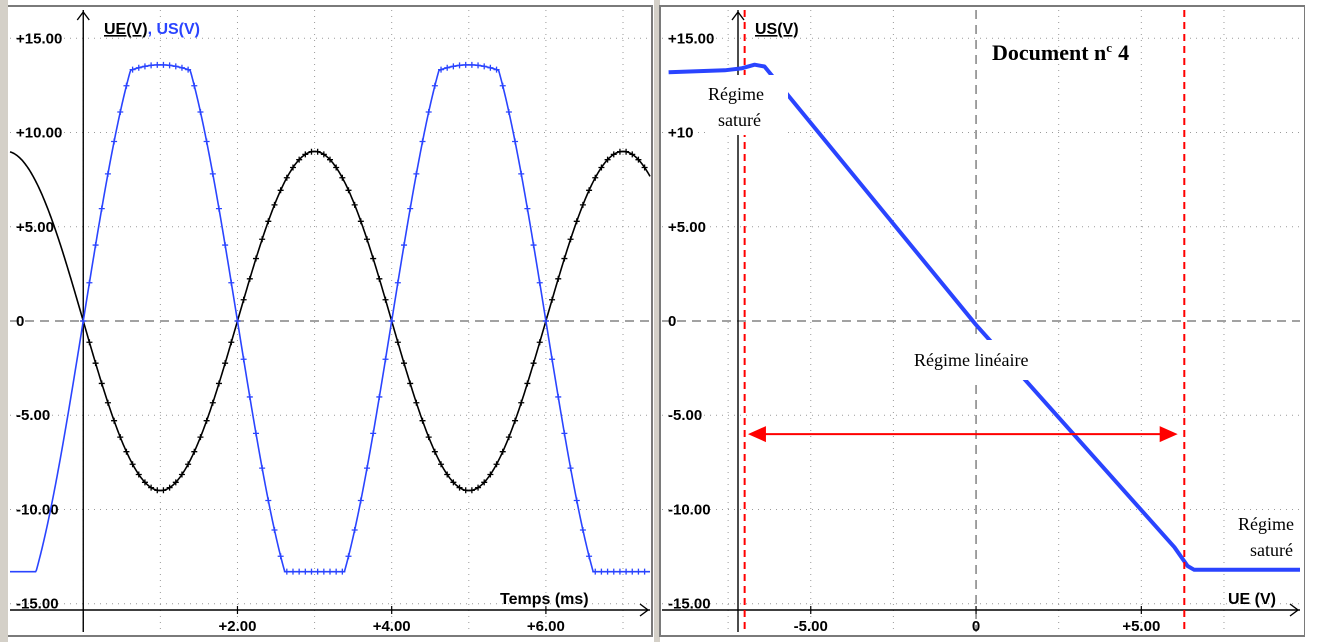 Image resolution: width=1335 pixels, height=642 pixels. I want to click on left-y-tick-labels: +15.00 +10.00 +5.00 0 -5.00 -10.00 -15.00, so click(39, 321).